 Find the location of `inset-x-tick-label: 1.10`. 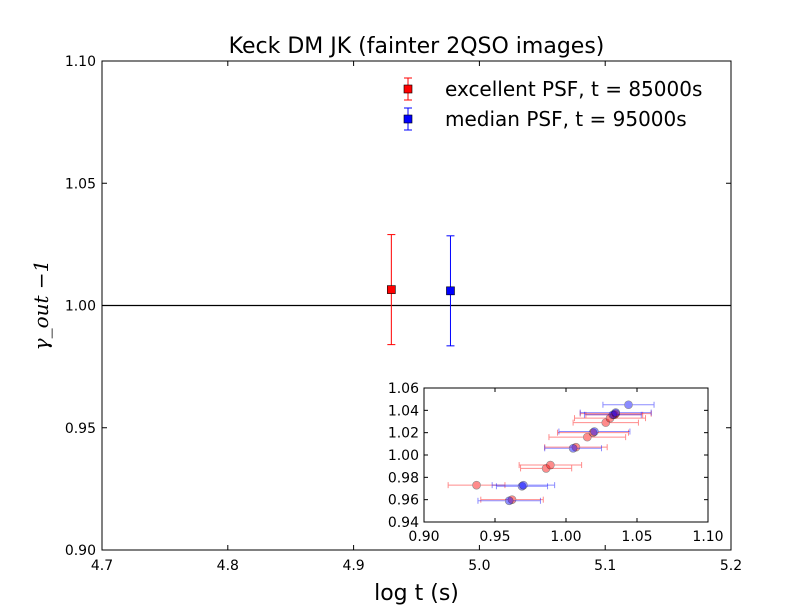

inset-x-tick-label: 1.10 is located at coordinates (707, 537).